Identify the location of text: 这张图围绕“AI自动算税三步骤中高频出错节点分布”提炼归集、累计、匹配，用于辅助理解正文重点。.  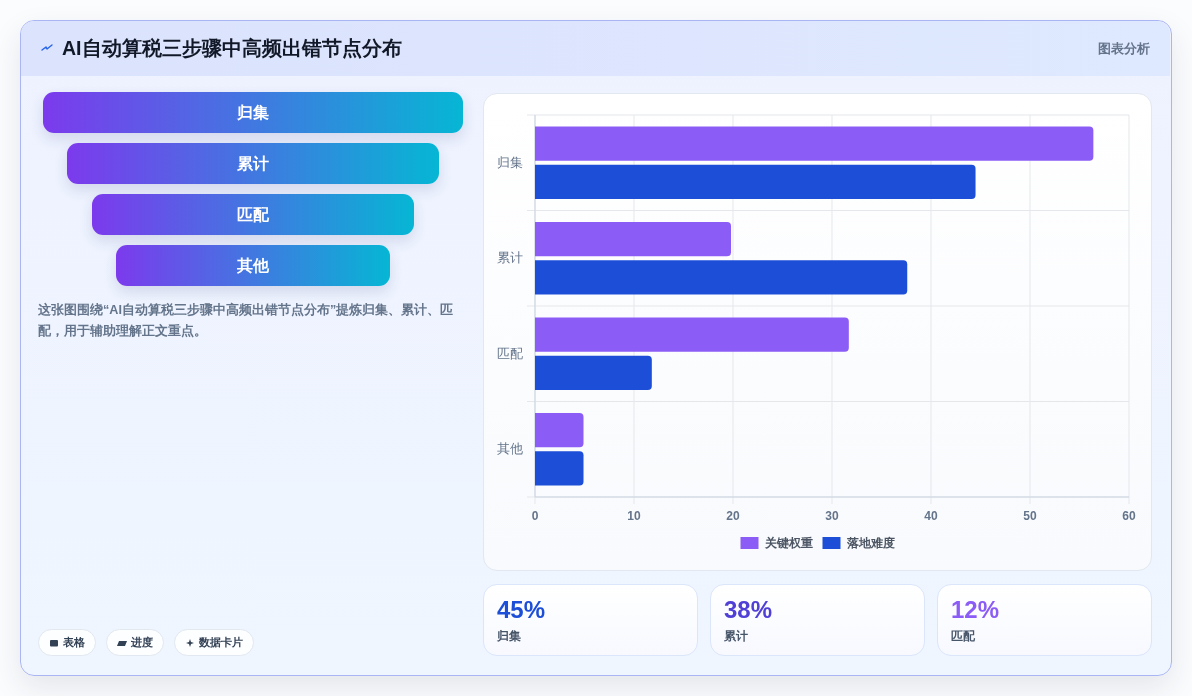
(246, 320).